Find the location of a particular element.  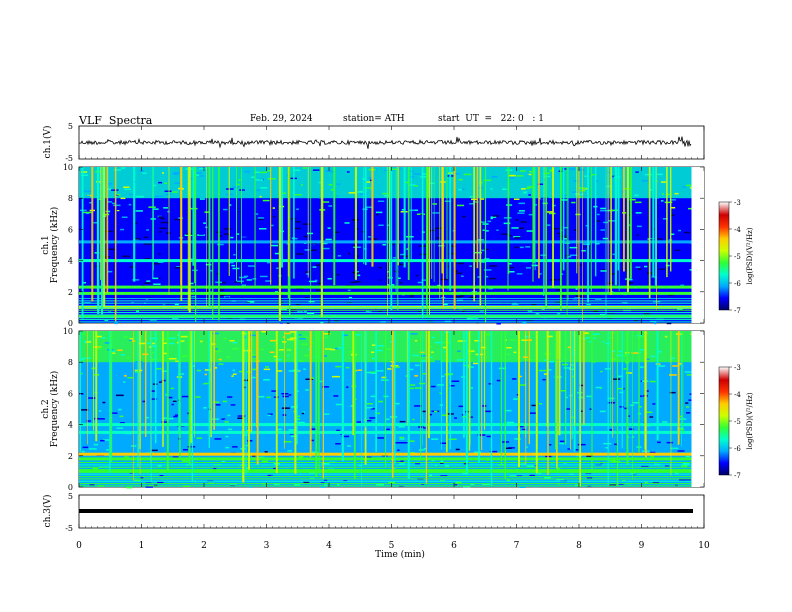

colorbar-ch1: -3 -4 -5 -6 -7 log(PSD)(V²/Hz) is located at coordinates (736, 257).